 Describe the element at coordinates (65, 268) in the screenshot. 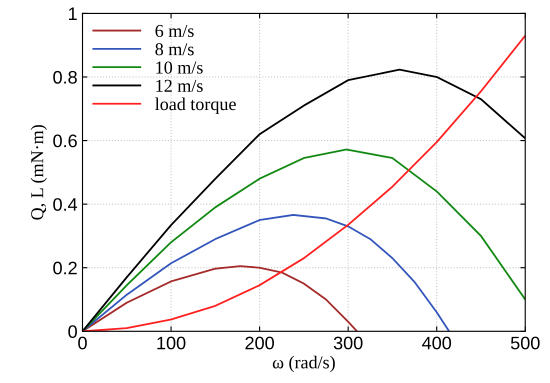

I see `y-tick-label: 0.2` at that location.